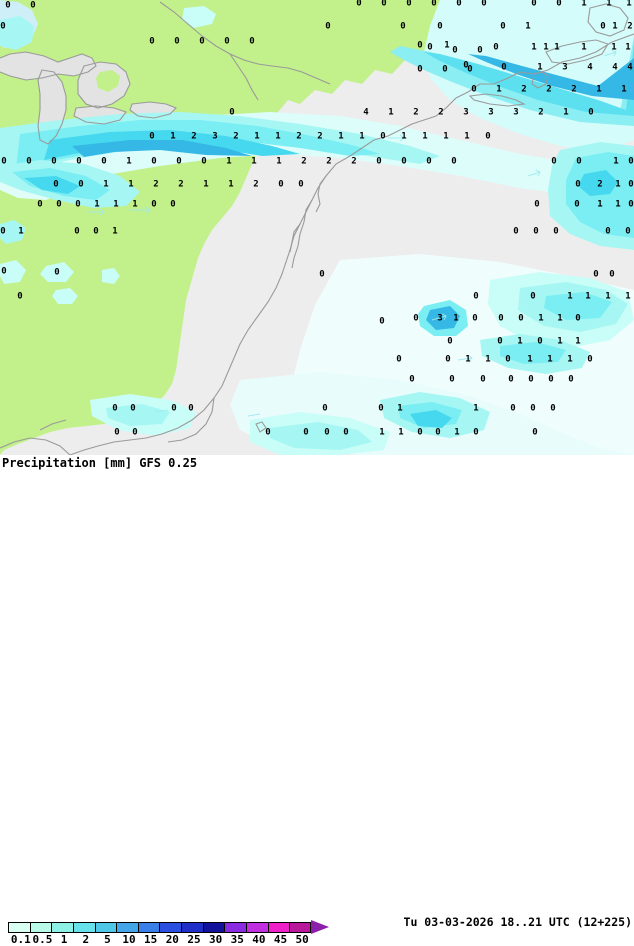  I want to click on colorbar-tick: 15, so click(151, 939).